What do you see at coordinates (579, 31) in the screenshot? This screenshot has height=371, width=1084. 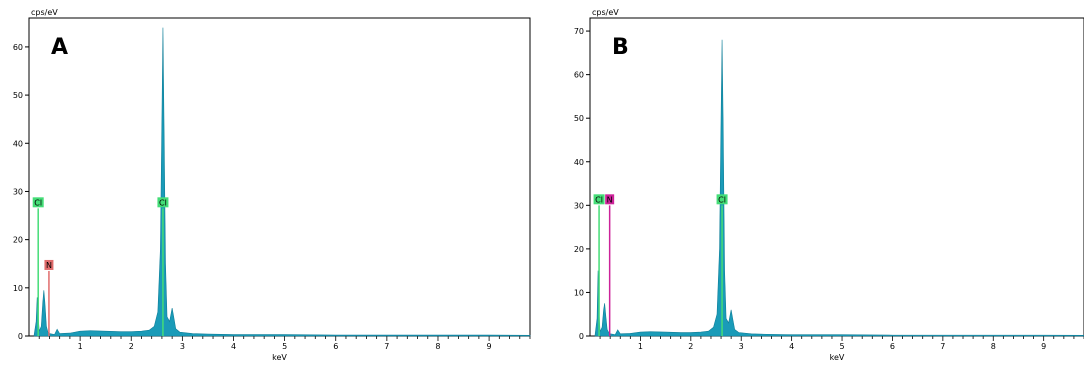 I see `y-tick-label: 70` at bounding box center [579, 31].